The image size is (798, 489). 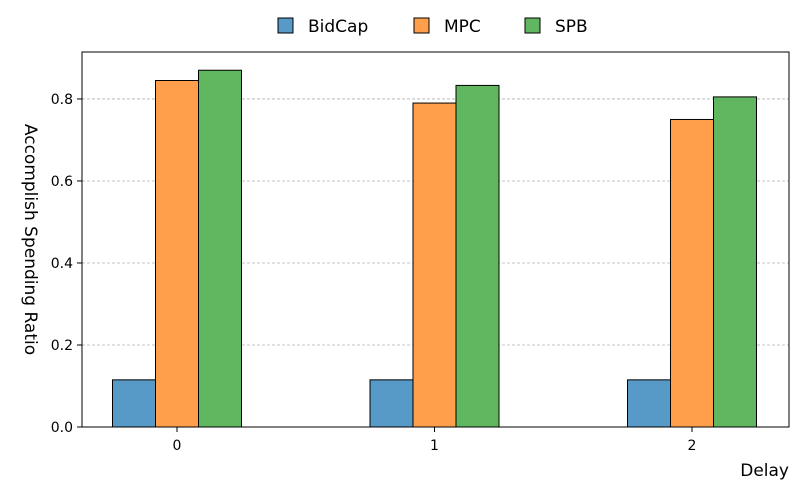 I want to click on legend-swatch-bidcap, so click(x=285, y=25).